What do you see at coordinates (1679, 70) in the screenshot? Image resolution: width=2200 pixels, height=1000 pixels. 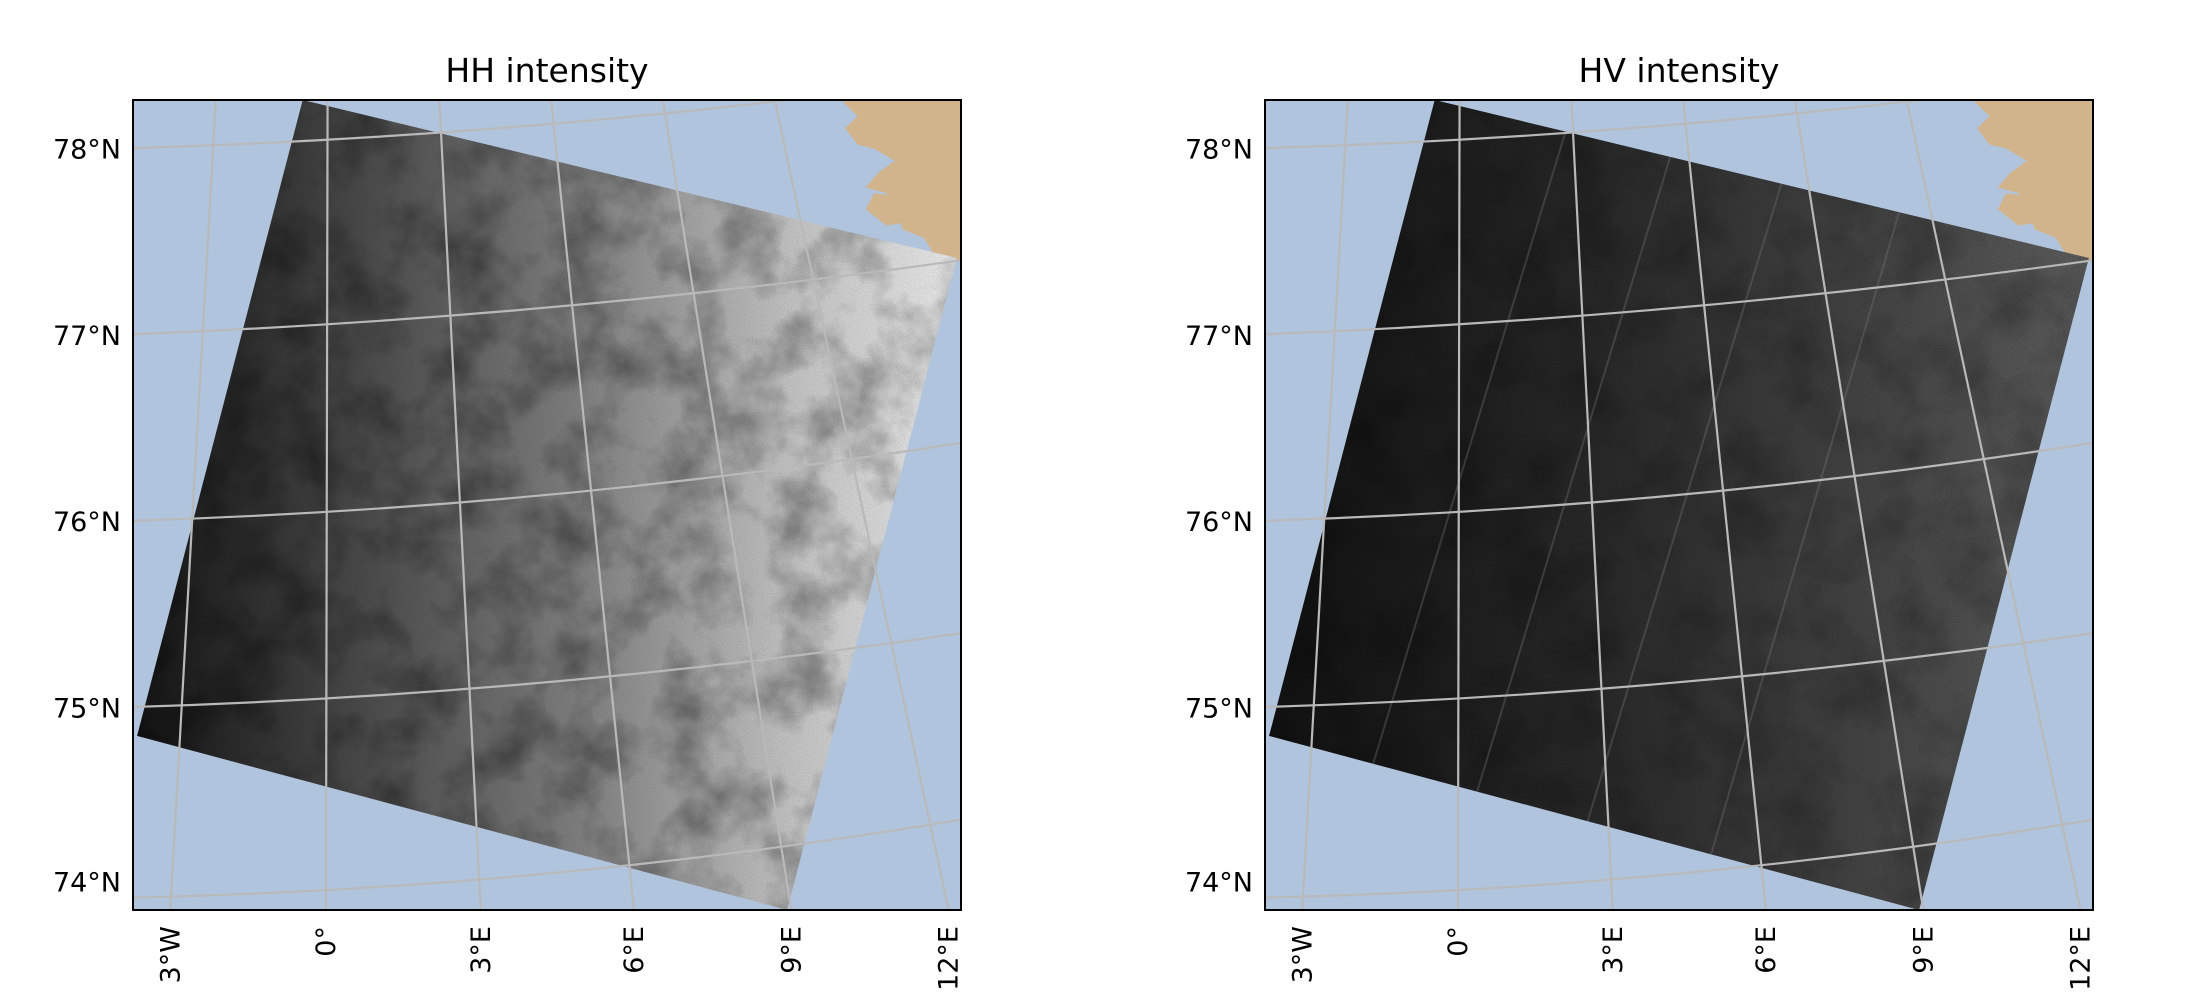 I see `panel-title: HV intensity` at bounding box center [1679, 70].